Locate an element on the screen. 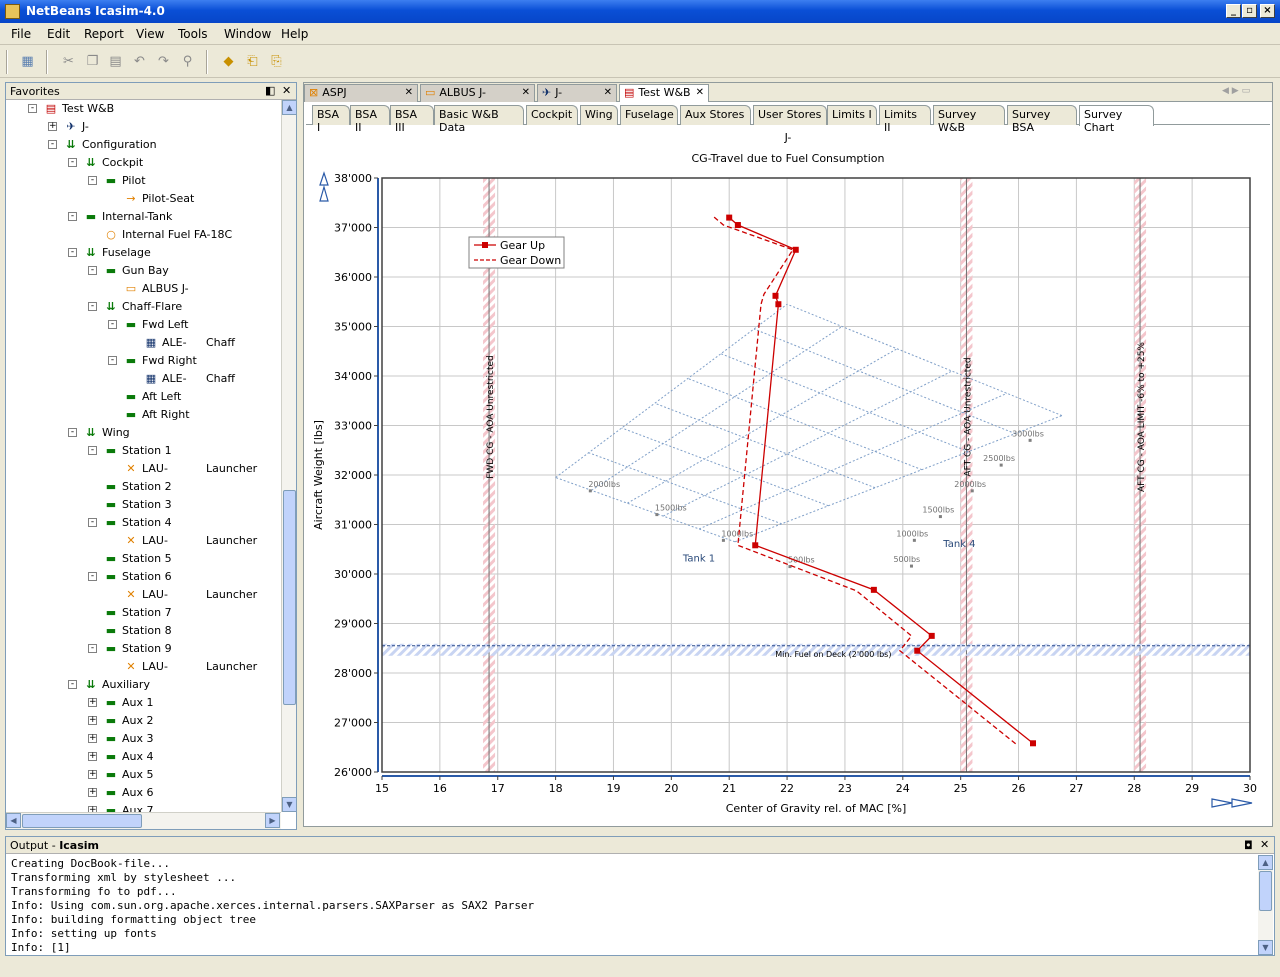 The image size is (1280, 977). tree-node: ▬ Aux 7 is located at coordinates (128, 807).